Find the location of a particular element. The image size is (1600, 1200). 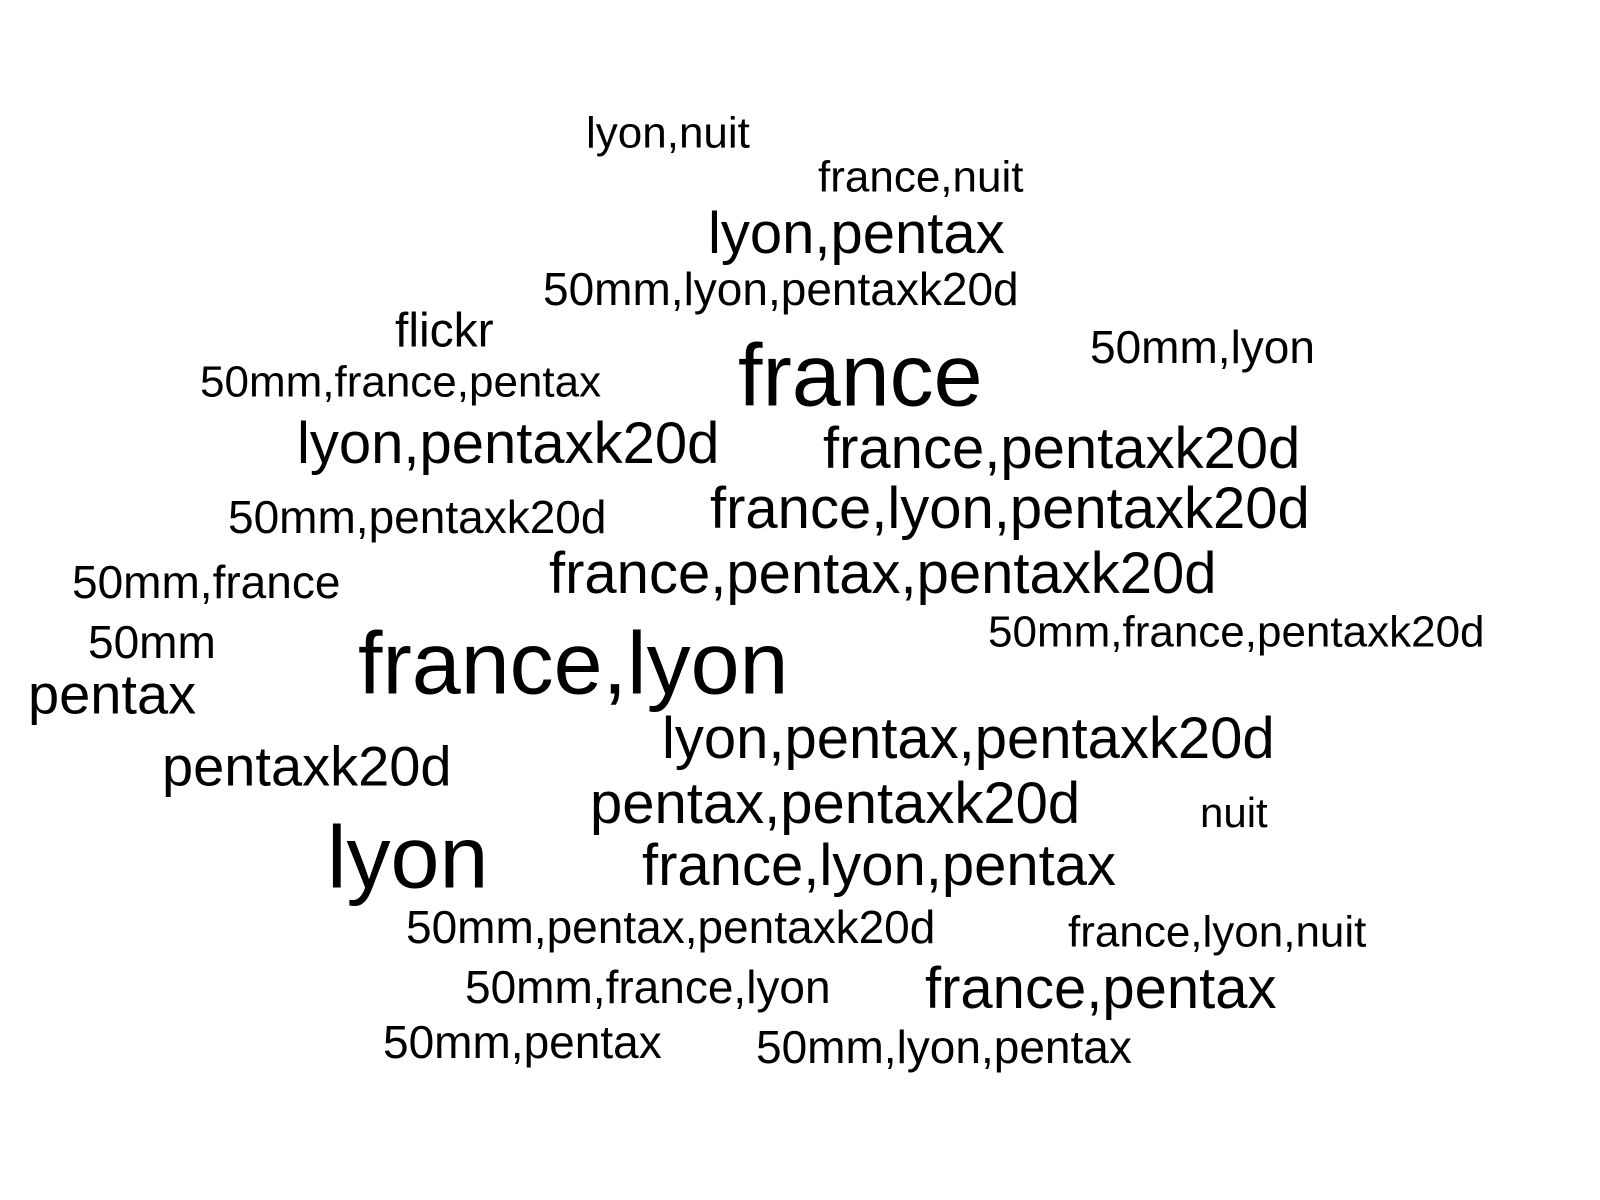

word-cloud-term: 50mm is located at coordinates (152, 642).